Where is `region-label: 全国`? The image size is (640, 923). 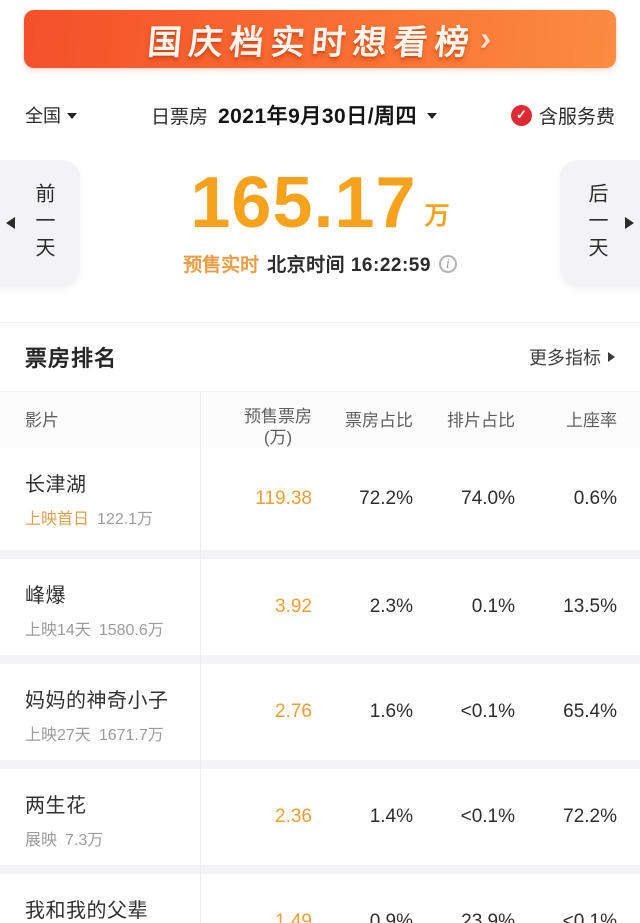
region-label: 全国 is located at coordinates (43, 116).